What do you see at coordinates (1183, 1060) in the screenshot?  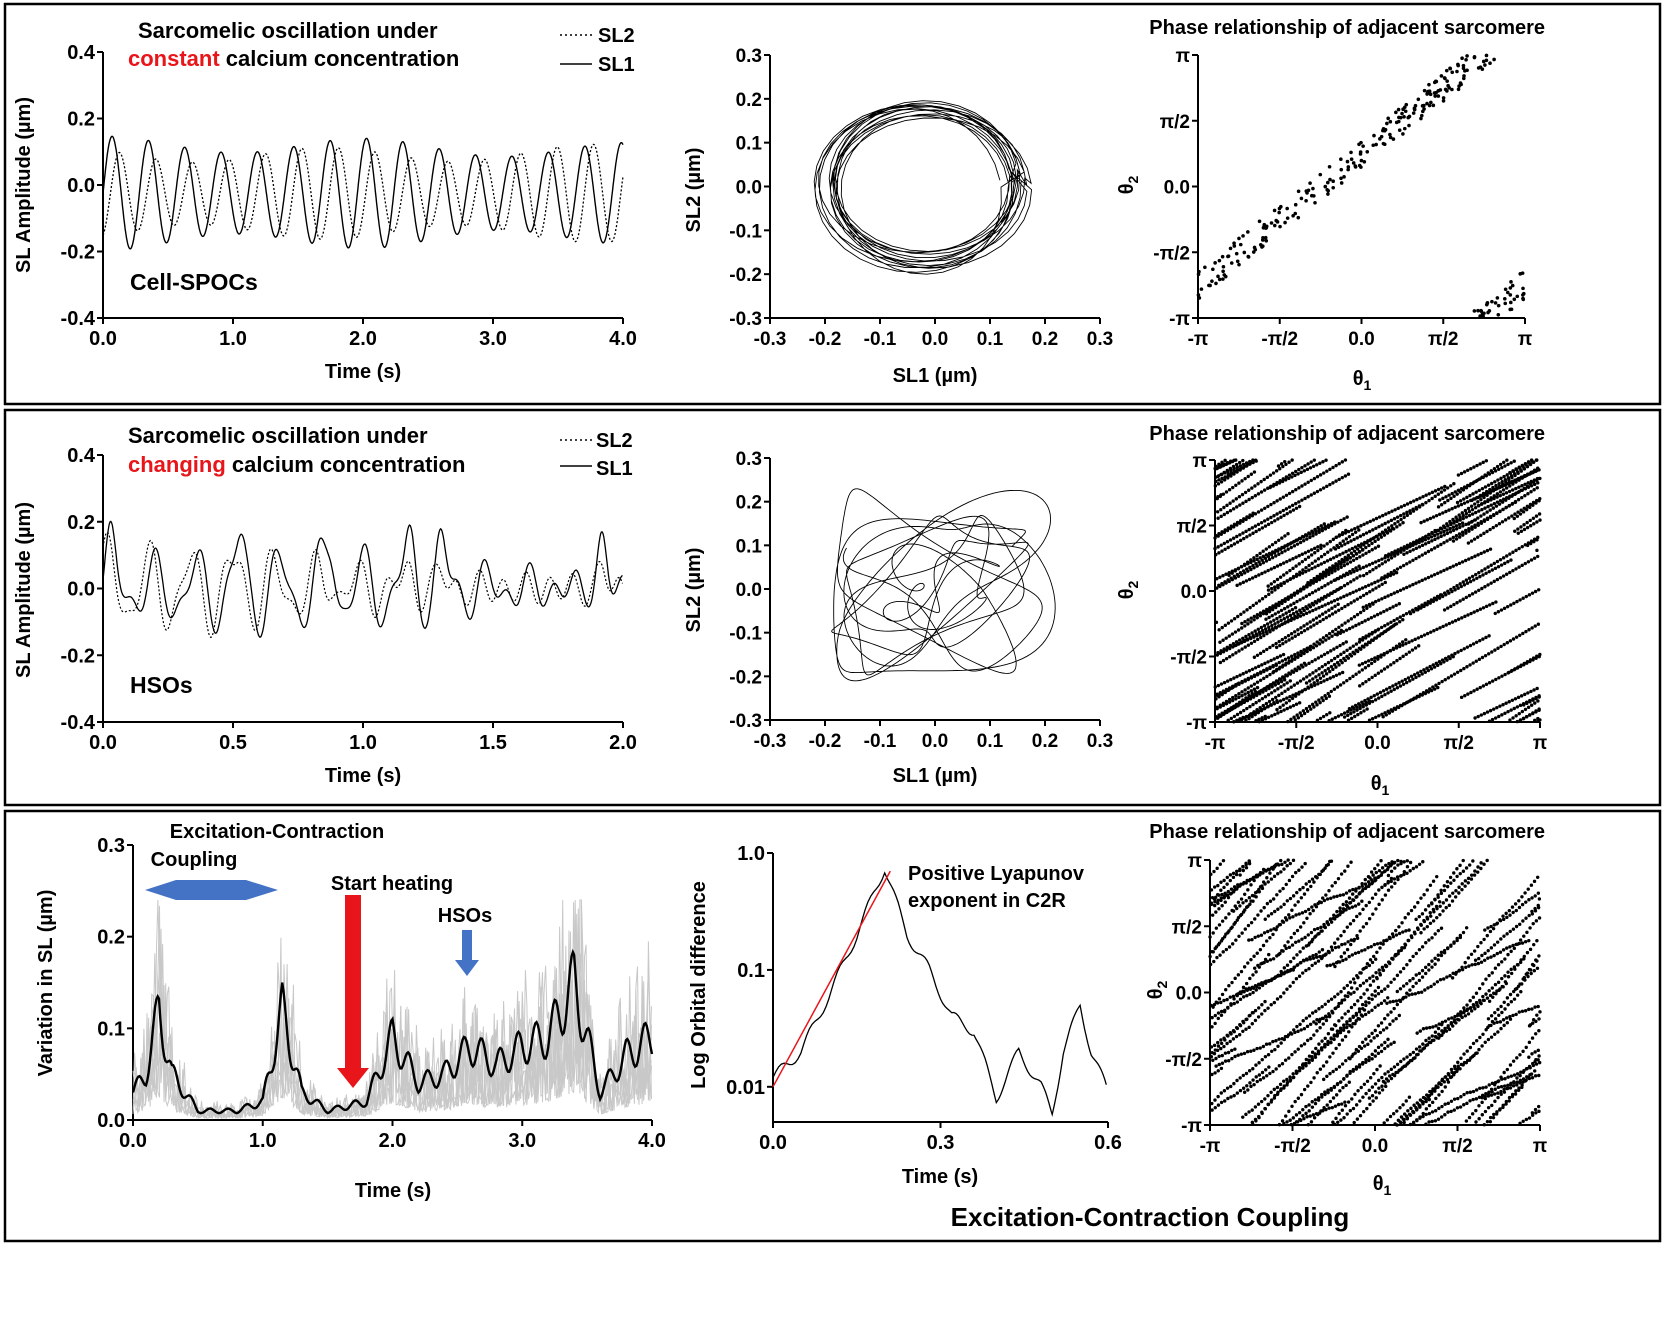 I see `y-tick-label: -π/2` at bounding box center [1183, 1060].